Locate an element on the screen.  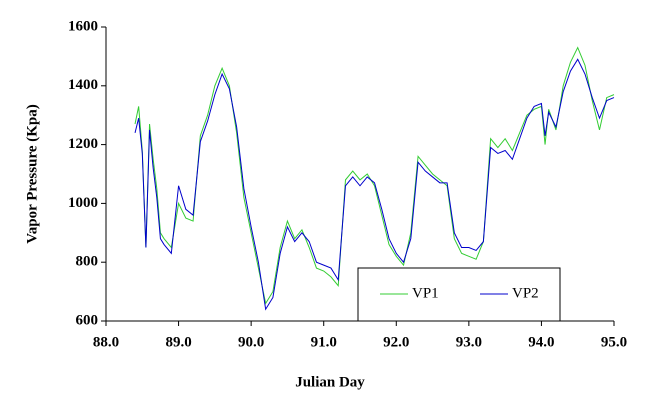
x-tick-label: 95.0 is located at coordinates (614, 342).